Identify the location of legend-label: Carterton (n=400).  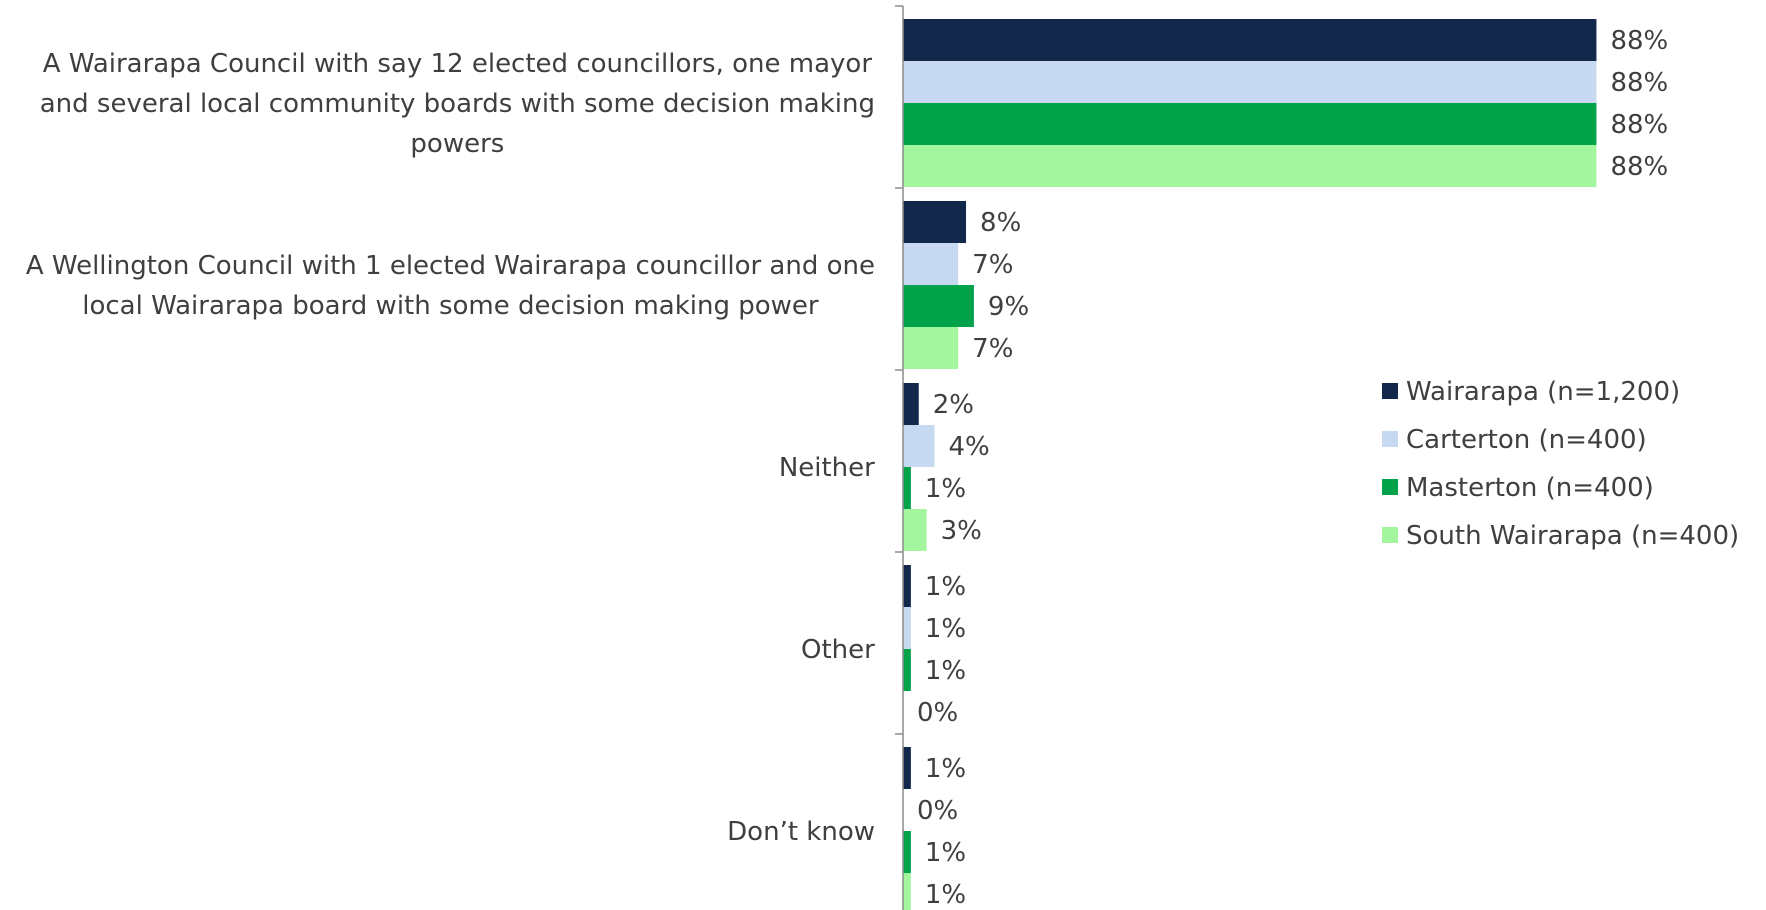
(1526, 440).